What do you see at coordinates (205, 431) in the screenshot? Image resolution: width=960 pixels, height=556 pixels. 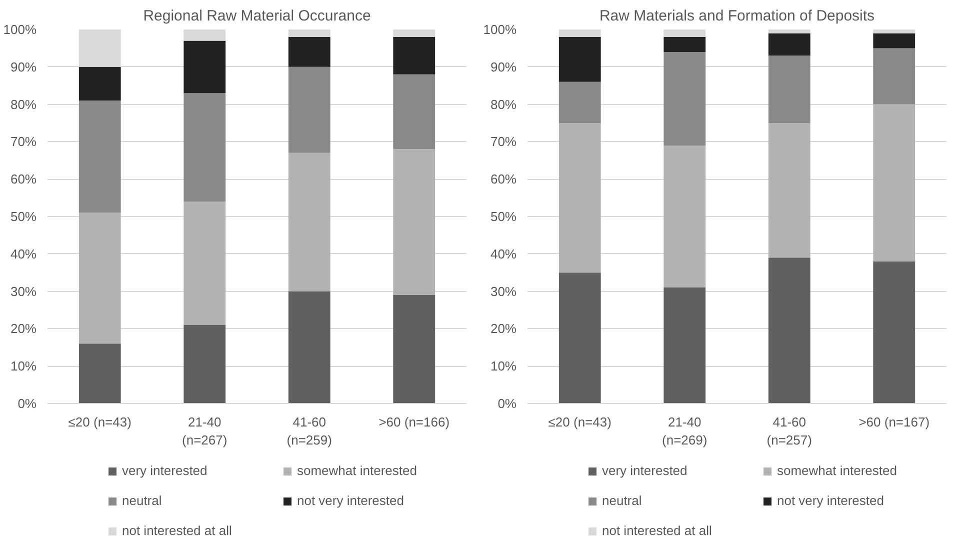 I see `x-tick-label: 21-40 (n=267)` at bounding box center [205, 431].